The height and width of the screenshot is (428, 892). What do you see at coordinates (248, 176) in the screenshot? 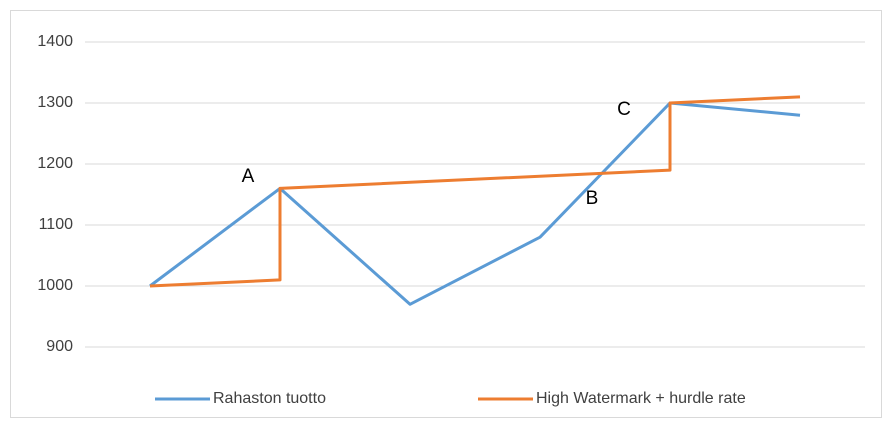
I see `annotation: A` at bounding box center [248, 176].